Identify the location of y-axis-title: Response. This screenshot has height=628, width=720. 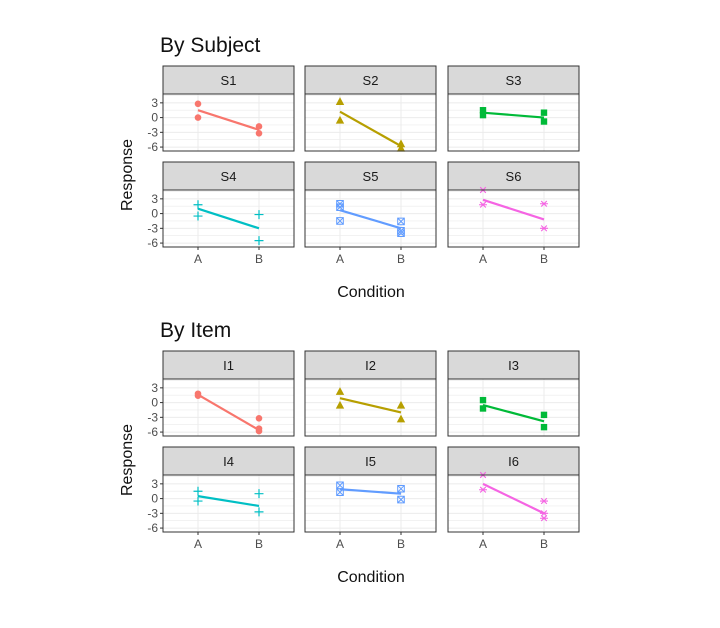
(127, 175).